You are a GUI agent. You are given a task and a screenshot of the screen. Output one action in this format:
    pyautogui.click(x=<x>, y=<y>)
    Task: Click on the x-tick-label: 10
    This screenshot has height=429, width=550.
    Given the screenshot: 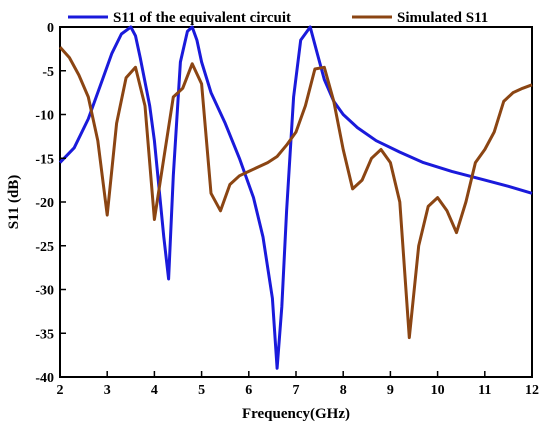 What is the action you would take?
    pyautogui.click(x=438, y=390)
    